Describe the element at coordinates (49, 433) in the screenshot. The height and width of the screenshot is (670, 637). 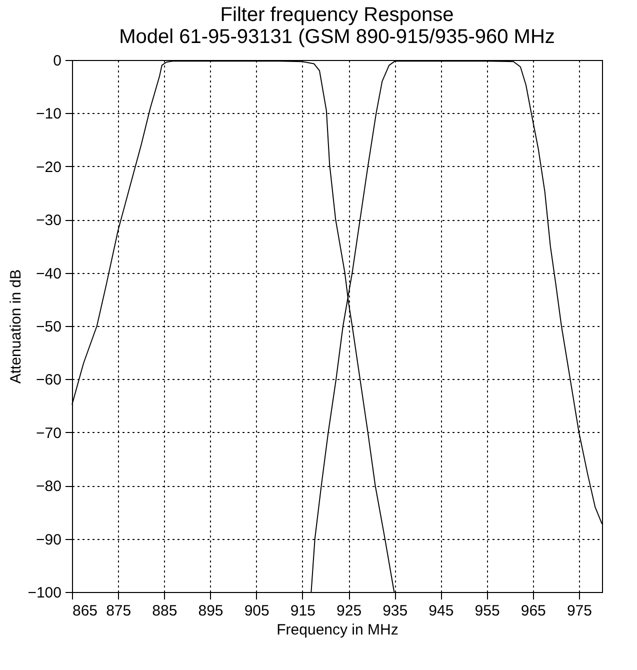
I see `y-tick-label: −70` at that location.